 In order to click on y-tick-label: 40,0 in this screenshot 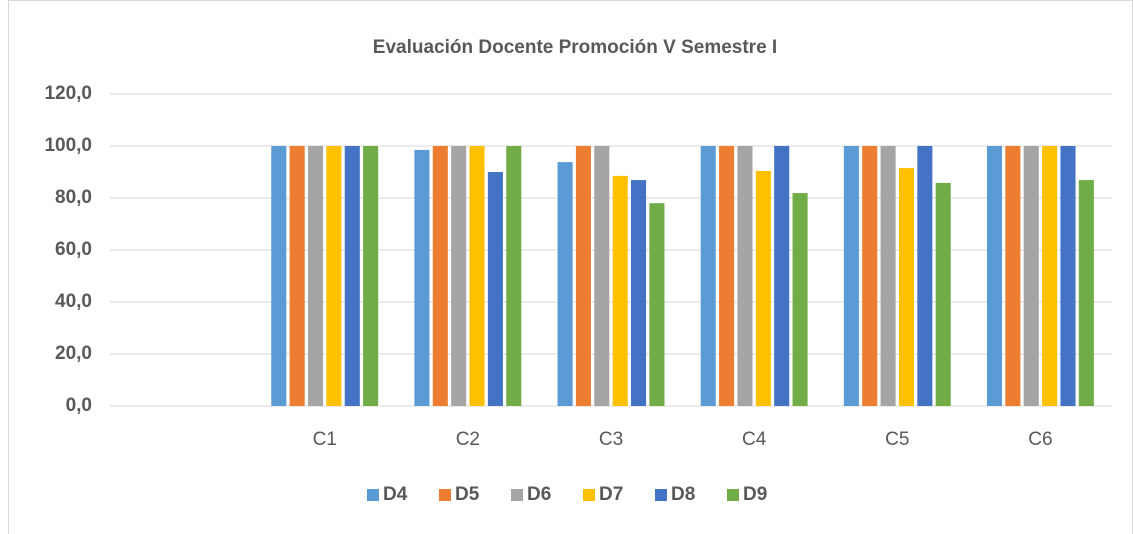, I will do `click(73, 301)`.